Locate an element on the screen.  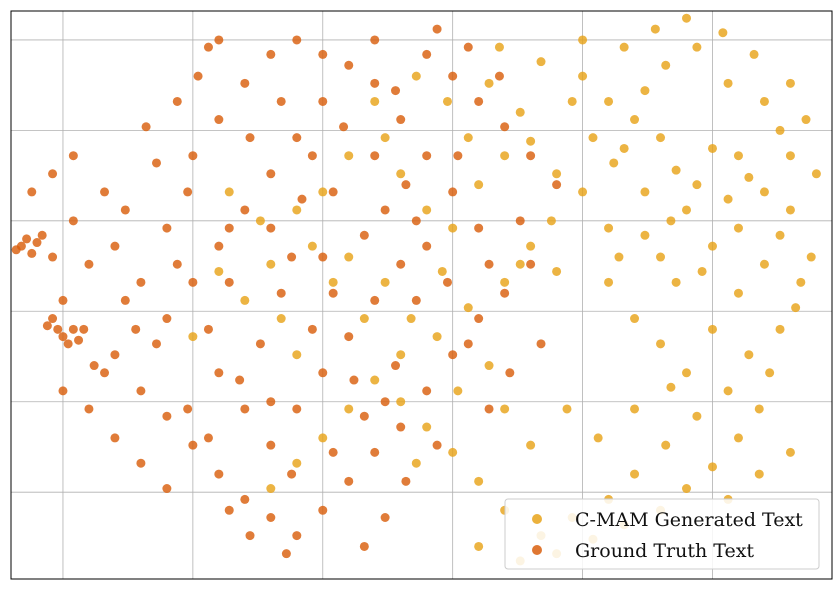
legend-marker-ground-truth is located at coordinates (537, 550).